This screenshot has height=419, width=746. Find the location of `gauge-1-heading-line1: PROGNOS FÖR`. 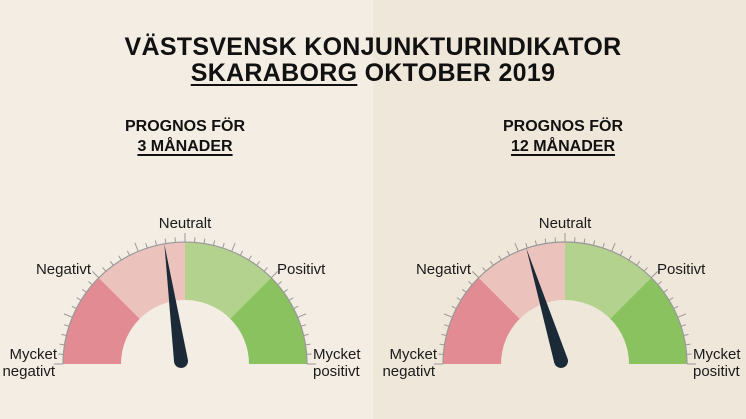

gauge-1-heading-line1: PROGNOS FÖR is located at coordinates (184, 126).